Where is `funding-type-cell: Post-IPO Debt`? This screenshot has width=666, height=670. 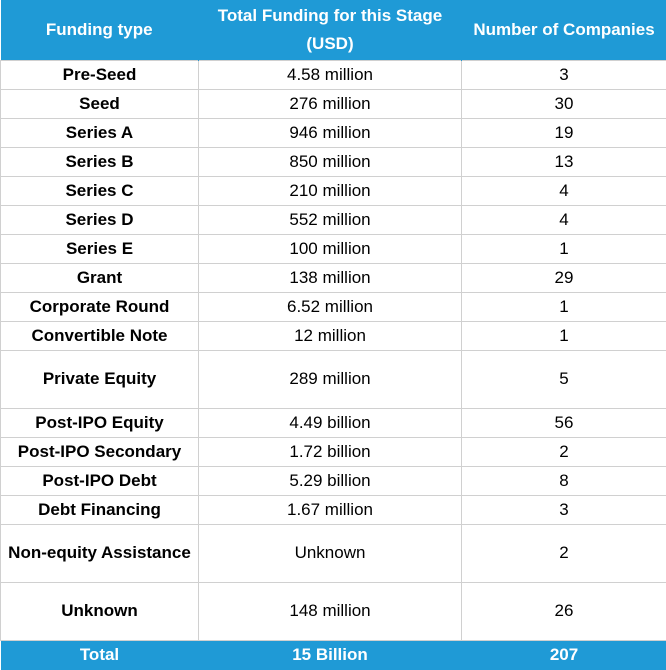
funding-type-cell: Post-IPO Debt is located at coordinates (100, 480).